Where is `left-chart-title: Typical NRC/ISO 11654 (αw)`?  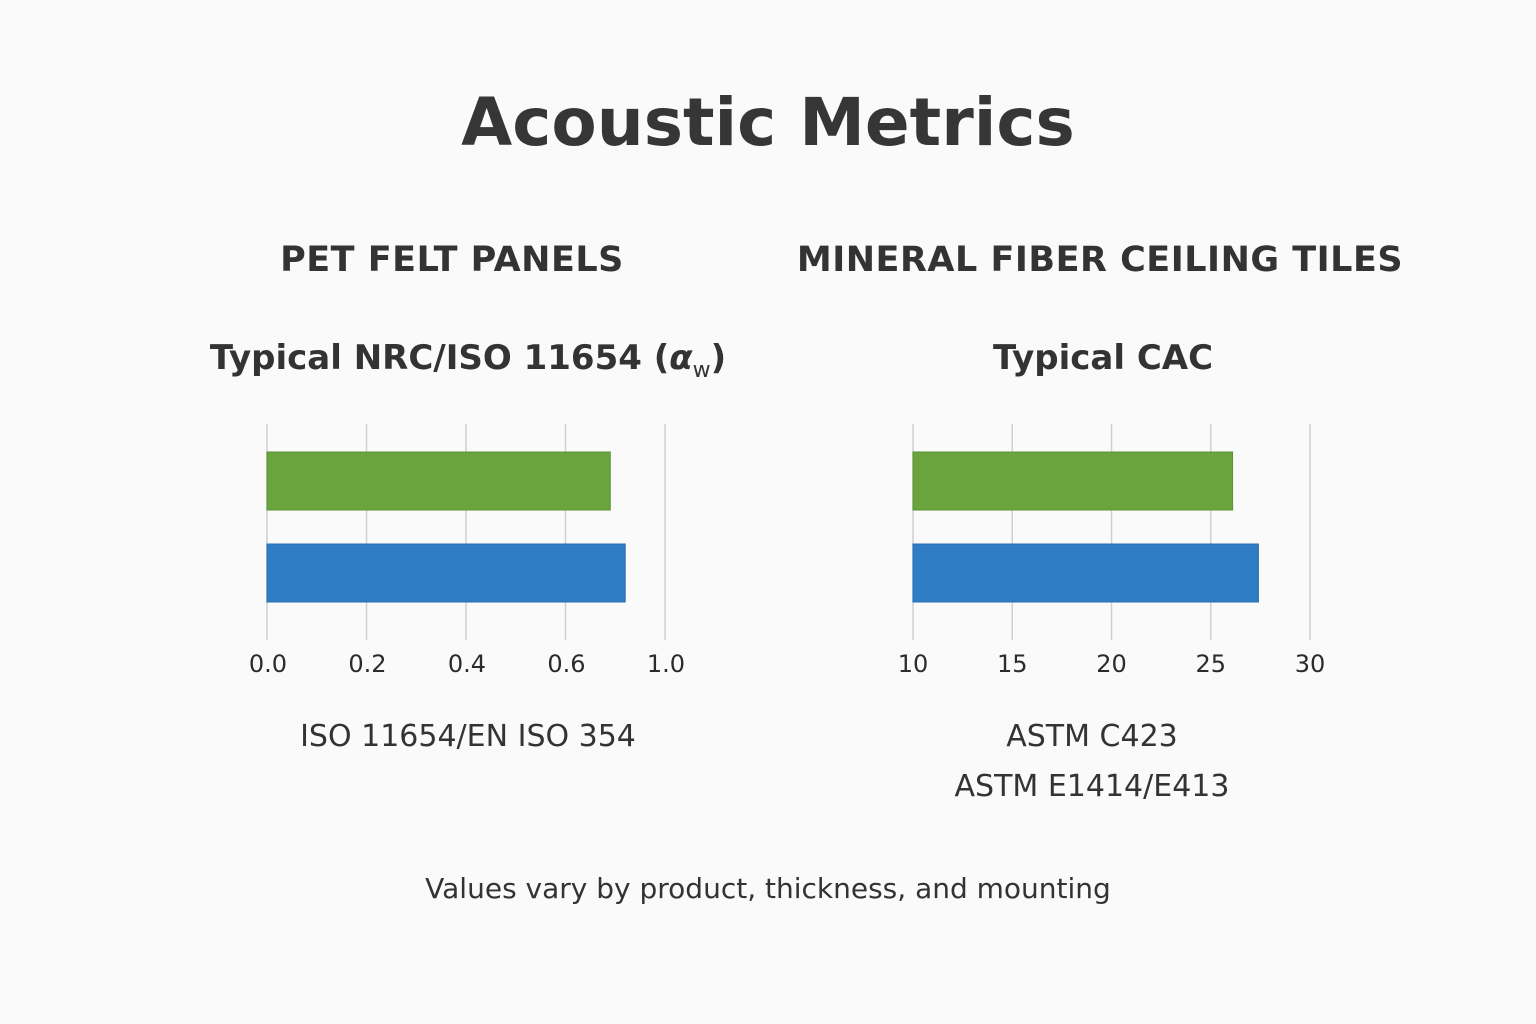
left-chart-title: Typical NRC/ISO 11654 (αw) is located at coordinates (468, 360).